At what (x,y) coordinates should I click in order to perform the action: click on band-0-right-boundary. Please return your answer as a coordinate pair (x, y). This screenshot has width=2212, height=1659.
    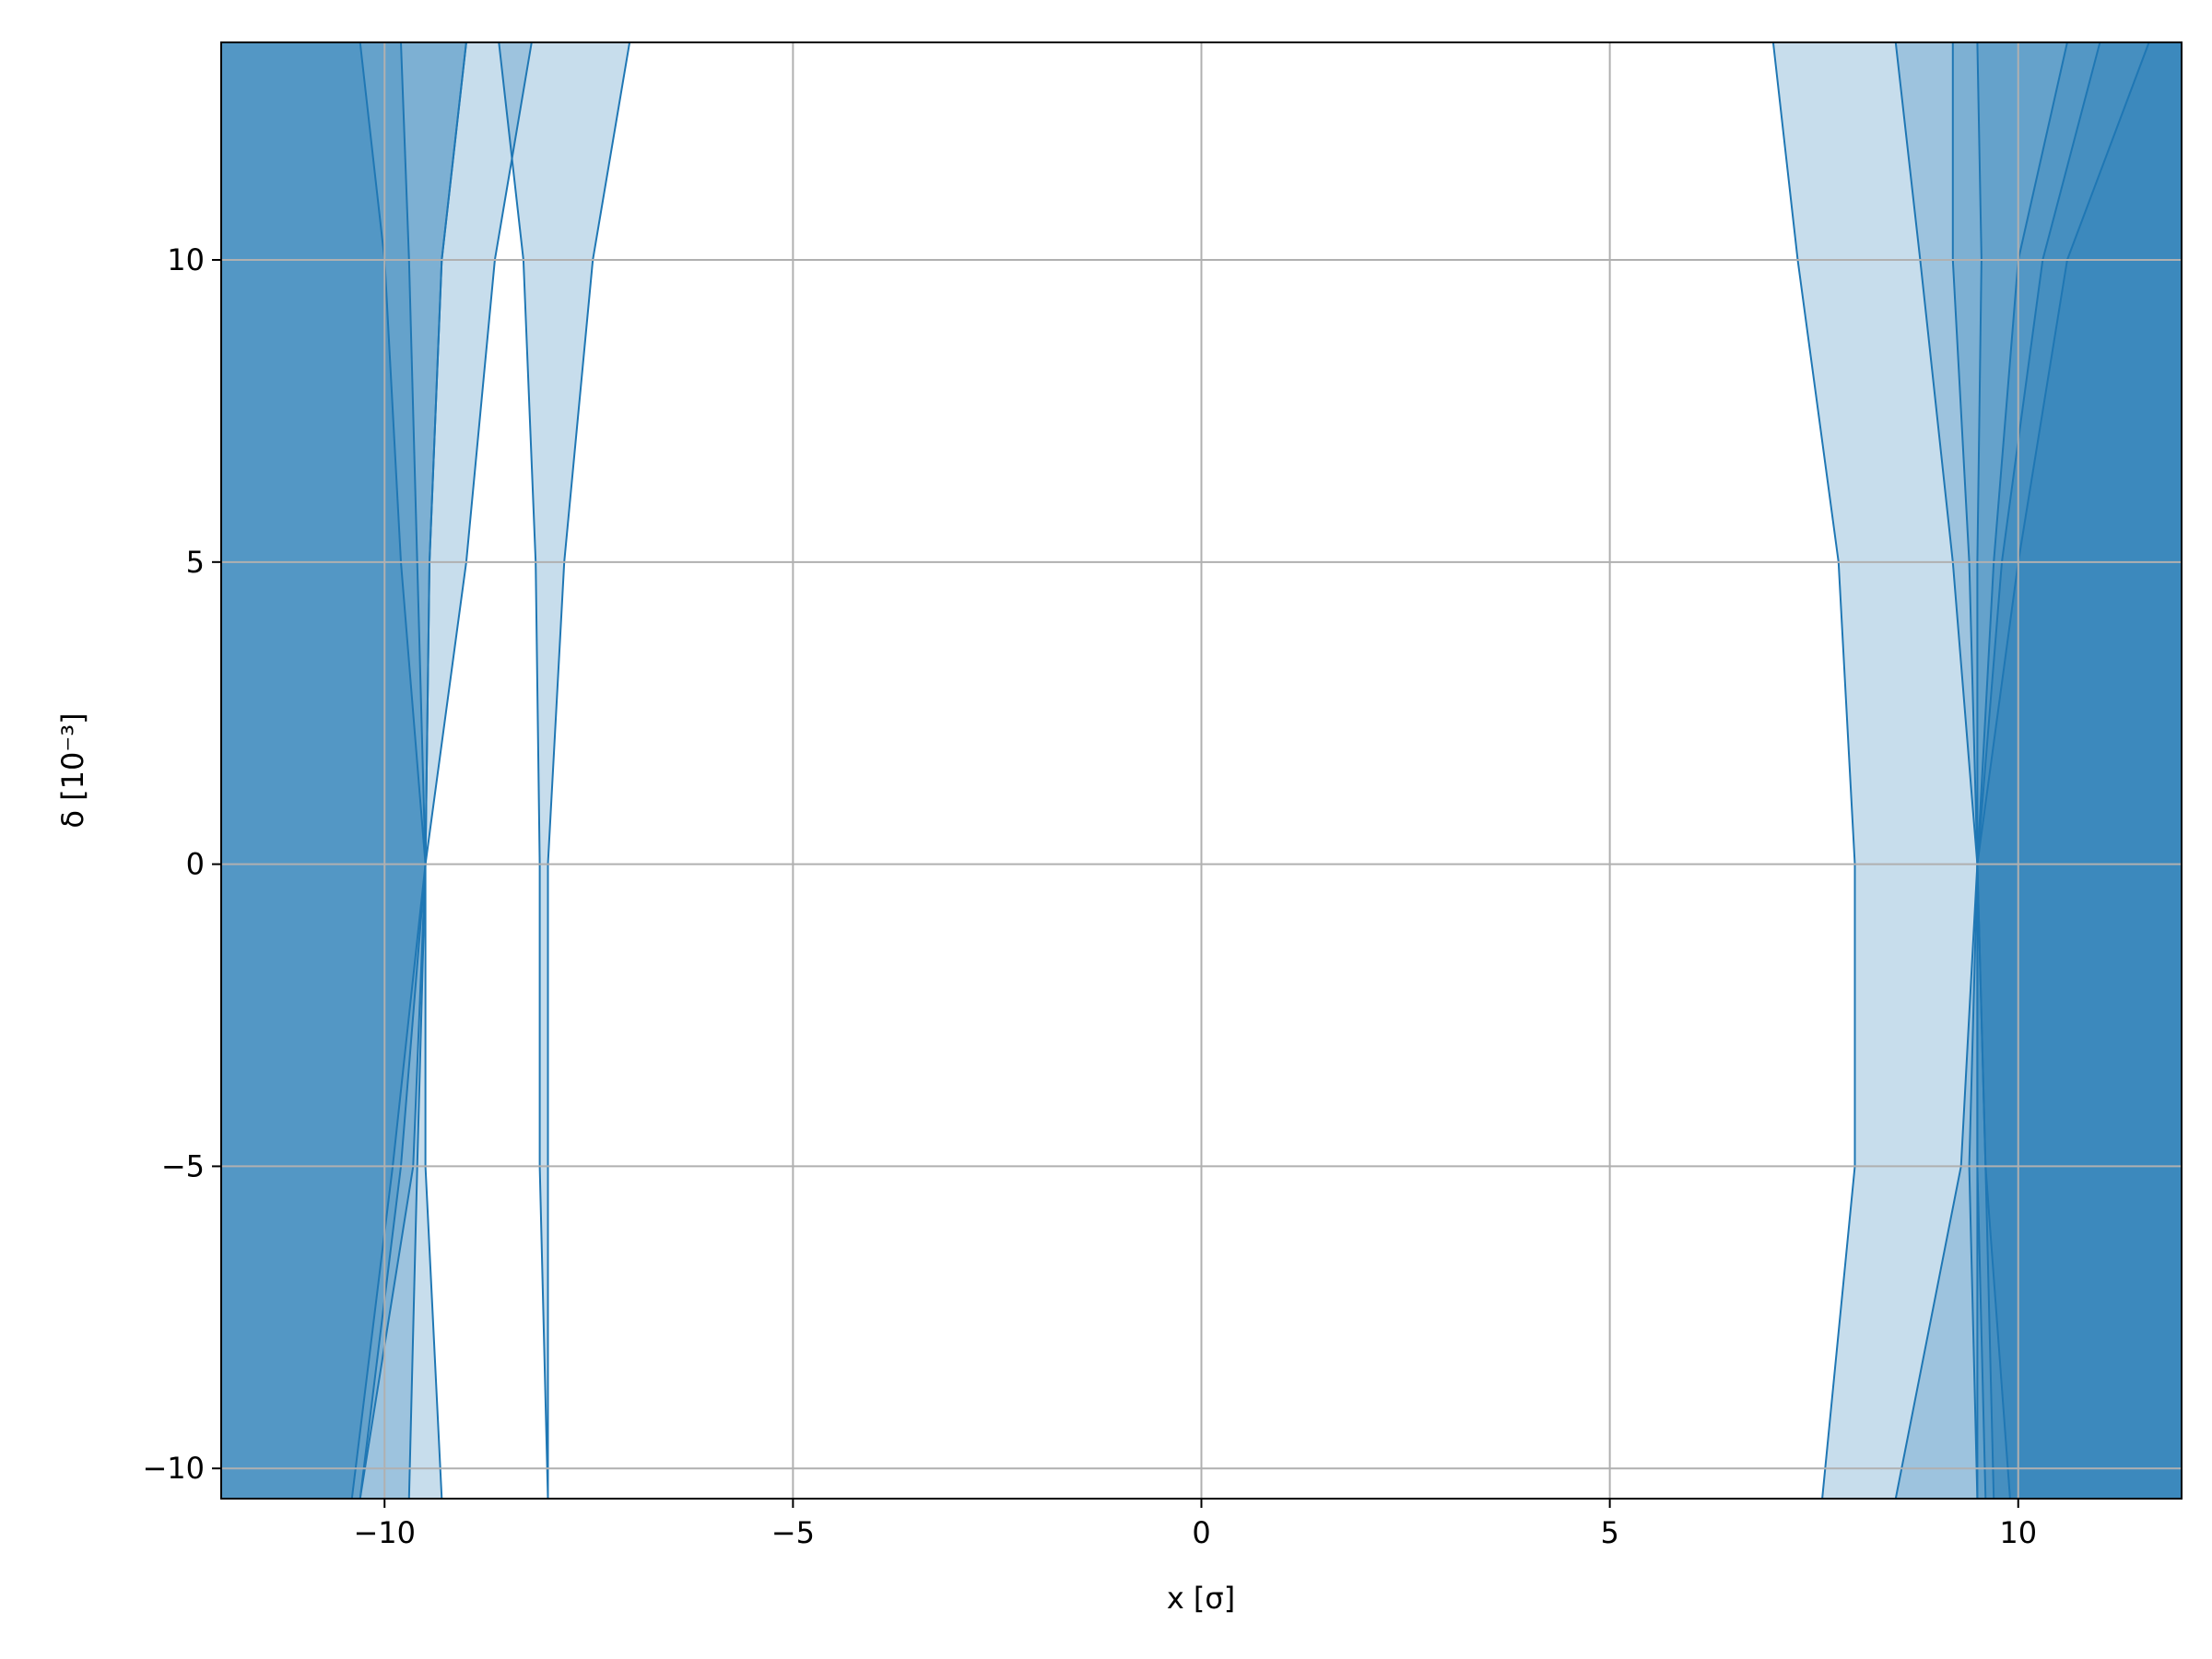
    Looking at the image, I should click on (393, 770).